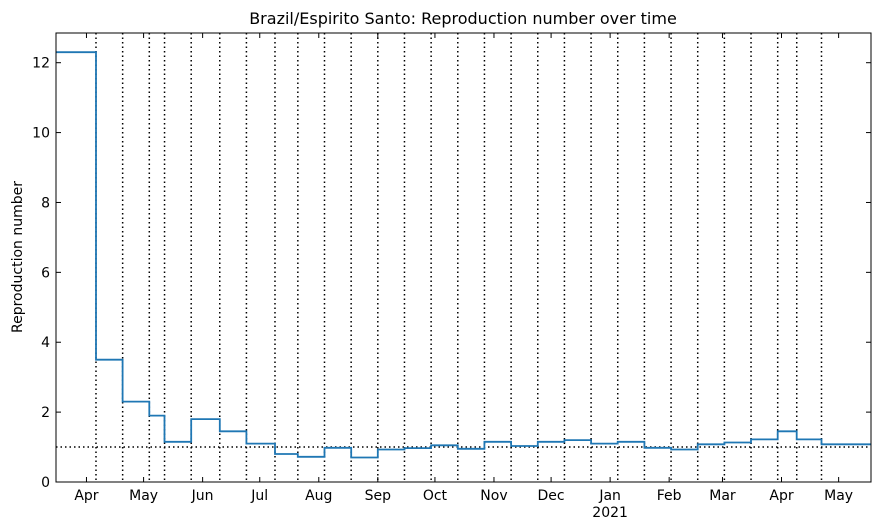 The width and height of the screenshot is (886, 528). Describe the element at coordinates (45, 273) in the screenshot. I see `y-tick-label: 6` at that location.